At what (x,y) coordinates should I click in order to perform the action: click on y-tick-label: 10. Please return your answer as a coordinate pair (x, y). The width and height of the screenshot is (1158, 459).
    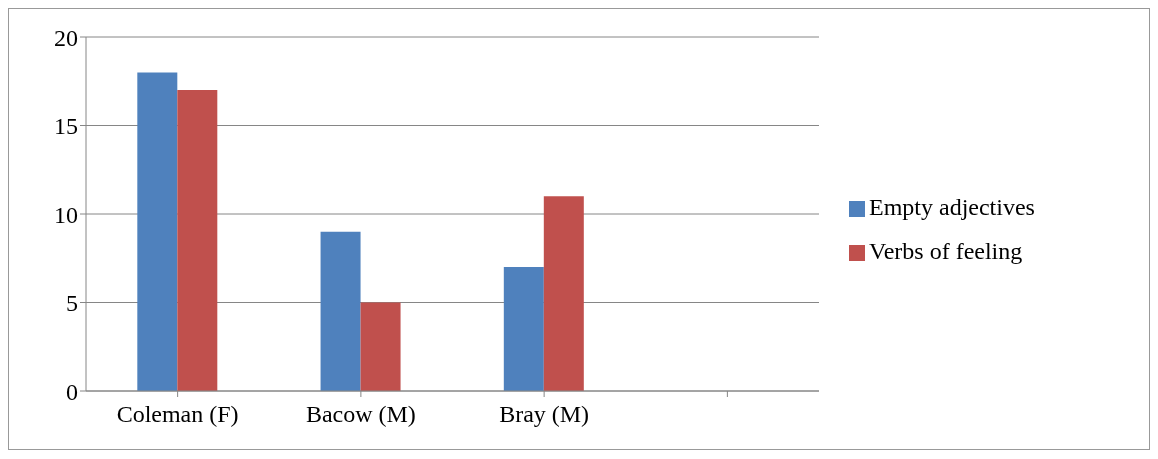
    Looking at the image, I should click on (66, 214).